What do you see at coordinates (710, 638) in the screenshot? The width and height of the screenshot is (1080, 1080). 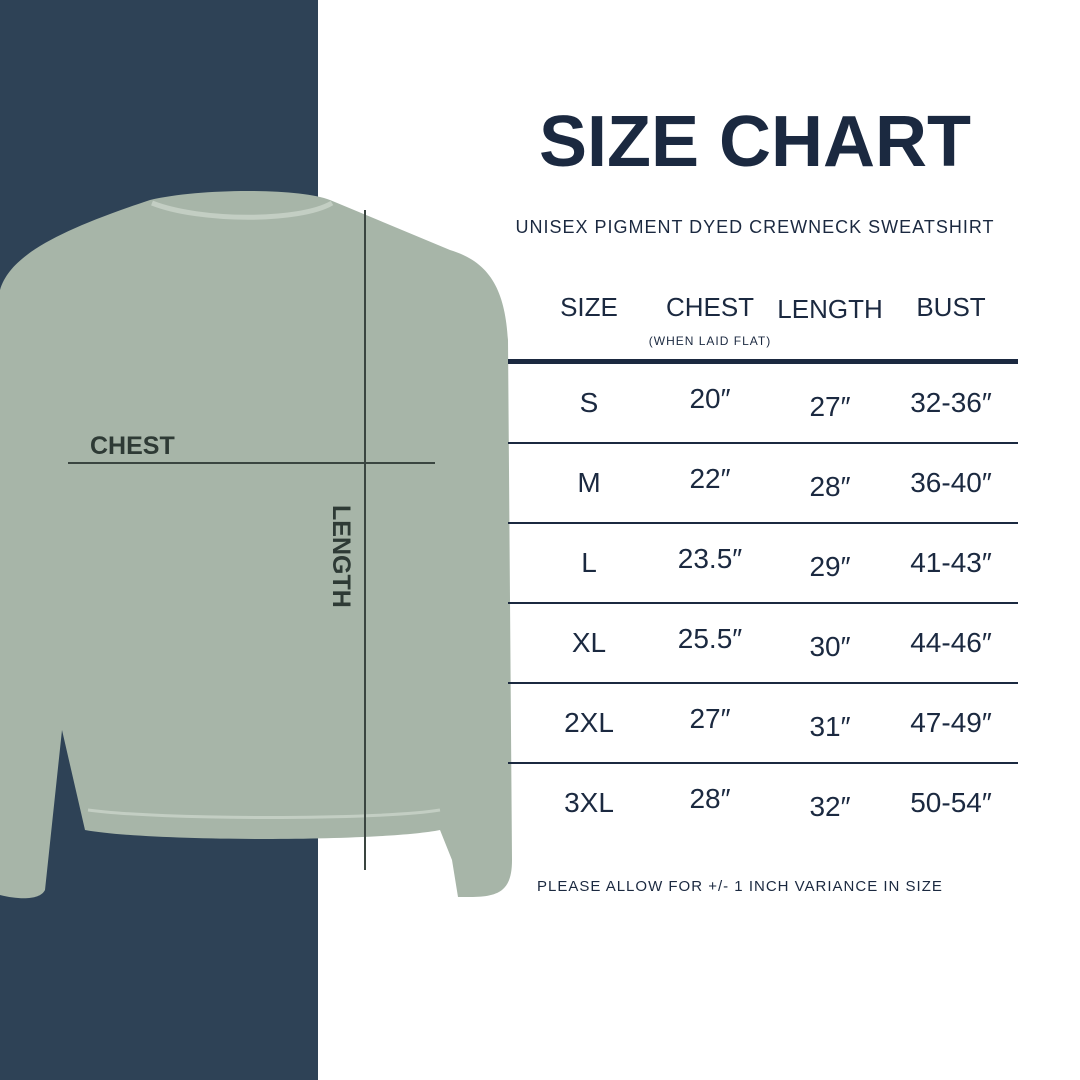 I see `cell-chest: 25.5″` at bounding box center [710, 638].